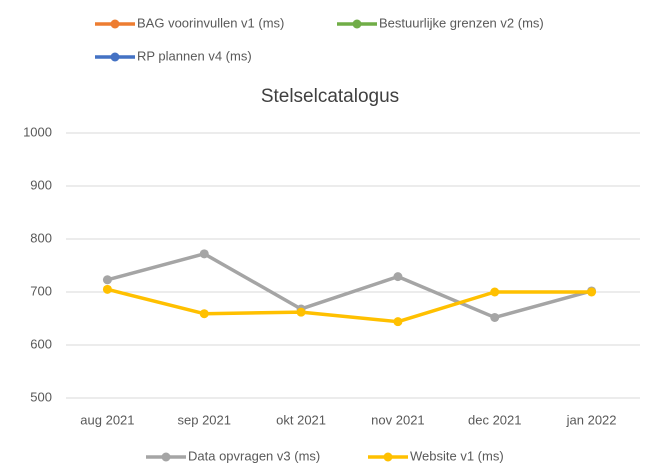 The height and width of the screenshot is (468, 647). Describe the element at coordinates (205, 419) in the screenshot. I see `x-tick-label: sep 2021` at that location.